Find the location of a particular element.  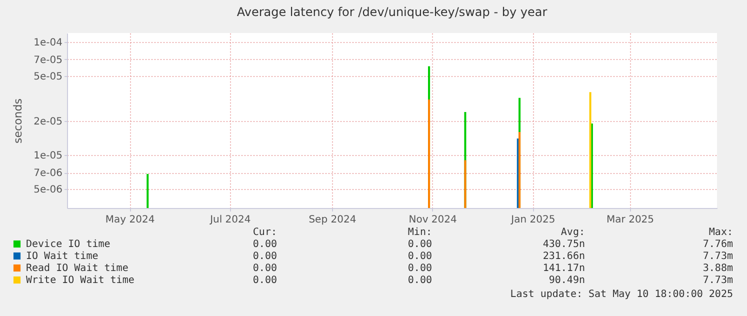

text: 231.66n is located at coordinates (563, 257).